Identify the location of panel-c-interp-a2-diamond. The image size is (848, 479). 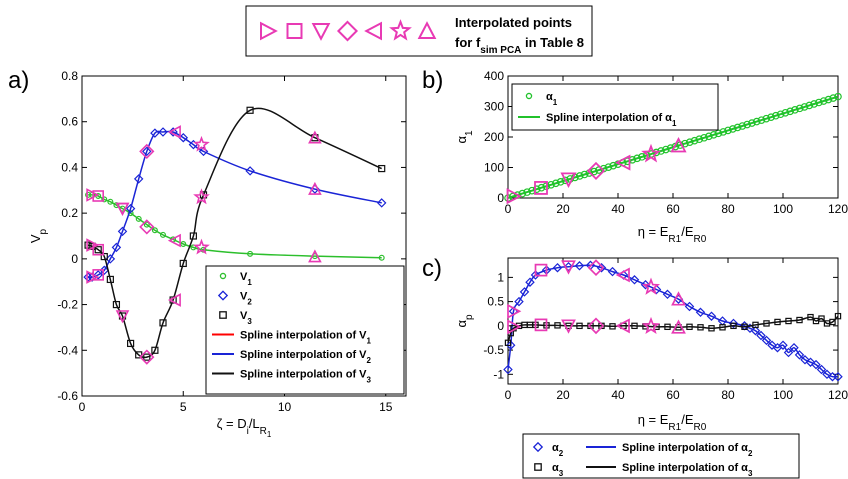
(596, 268).